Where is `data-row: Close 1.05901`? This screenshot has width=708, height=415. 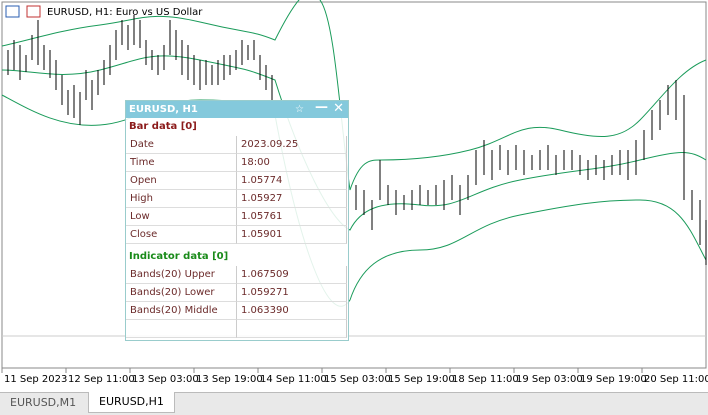
data-row: Close 1.05901 is located at coordinates (237, 235).